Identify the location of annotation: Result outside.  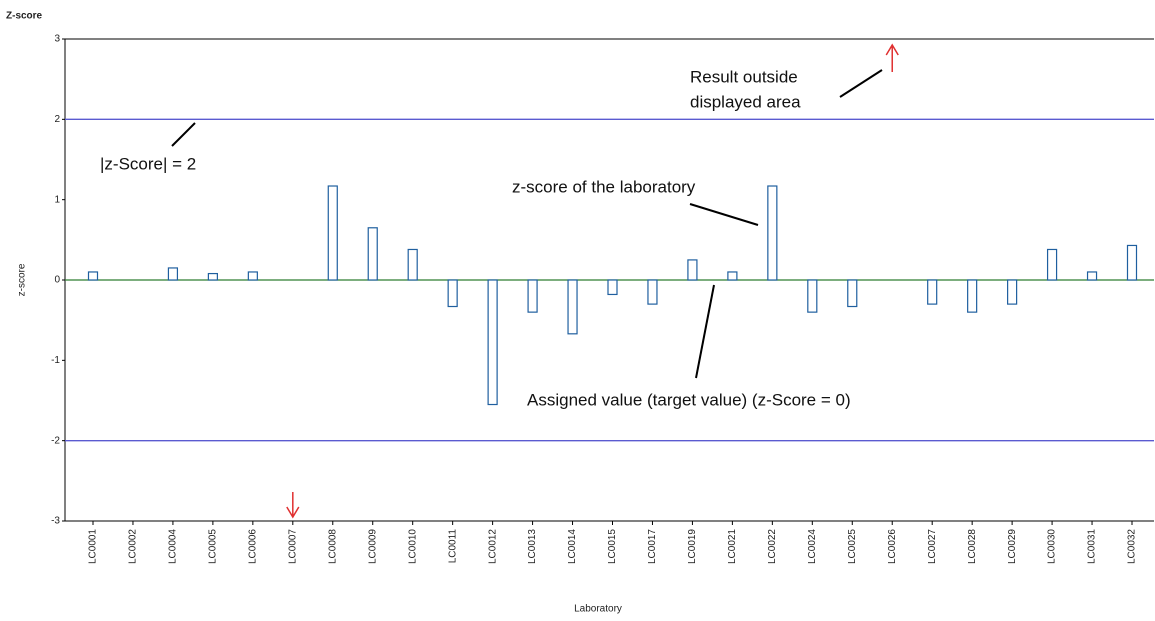
(744, 76).